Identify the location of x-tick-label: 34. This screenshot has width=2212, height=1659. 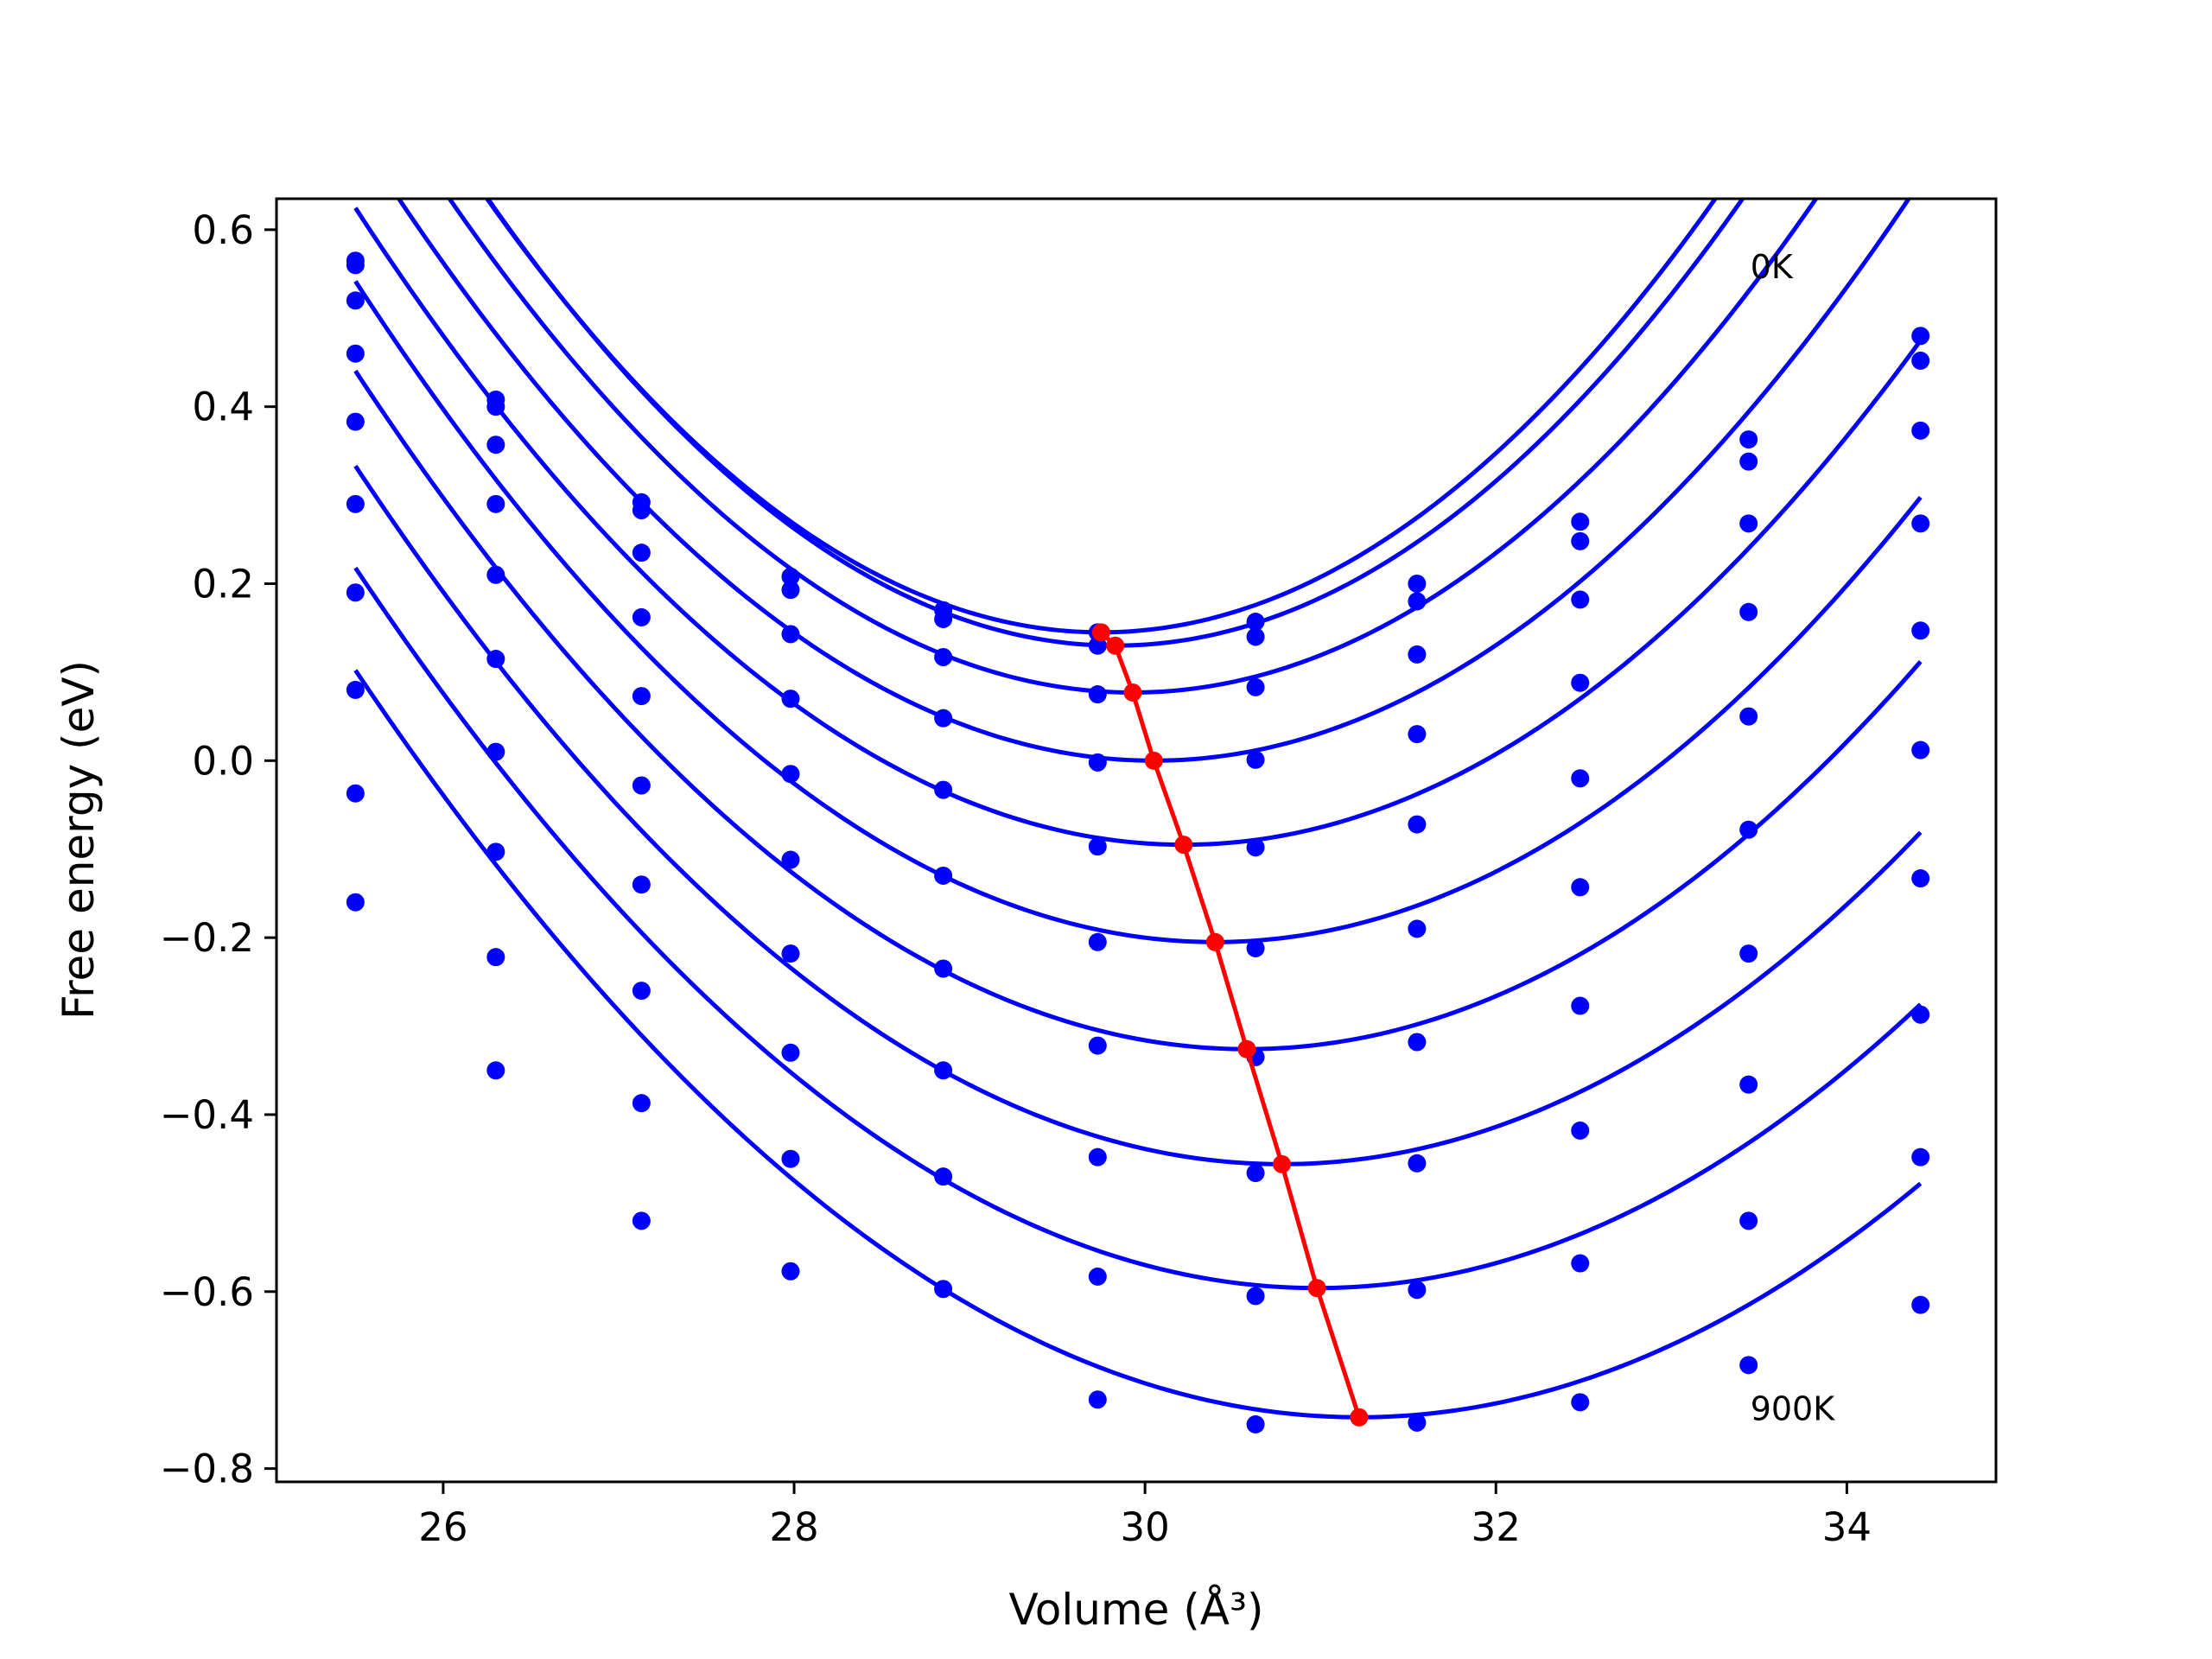
(1847, 1527).